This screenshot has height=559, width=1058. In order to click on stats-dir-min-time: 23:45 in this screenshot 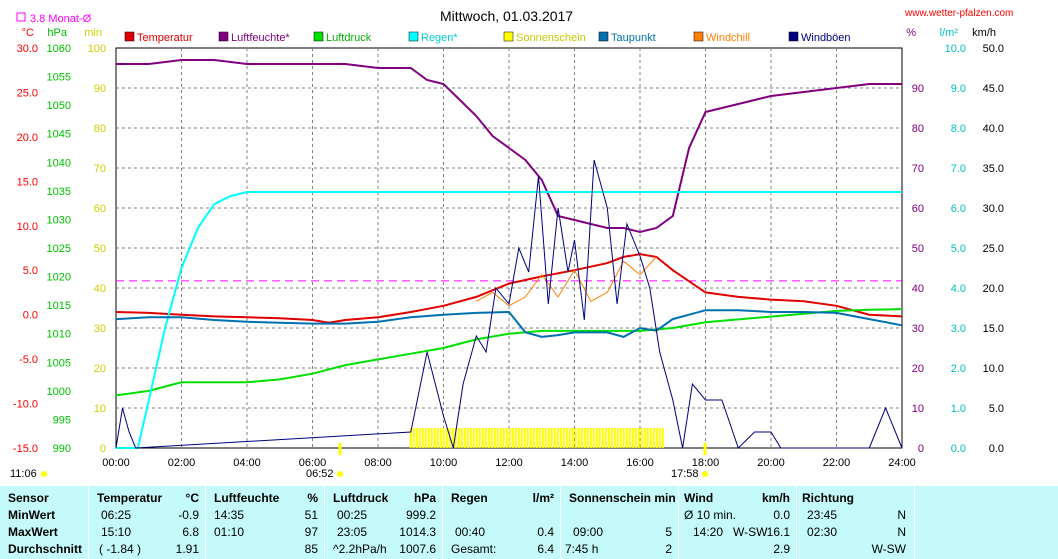, I will do `click(822, 515)`.